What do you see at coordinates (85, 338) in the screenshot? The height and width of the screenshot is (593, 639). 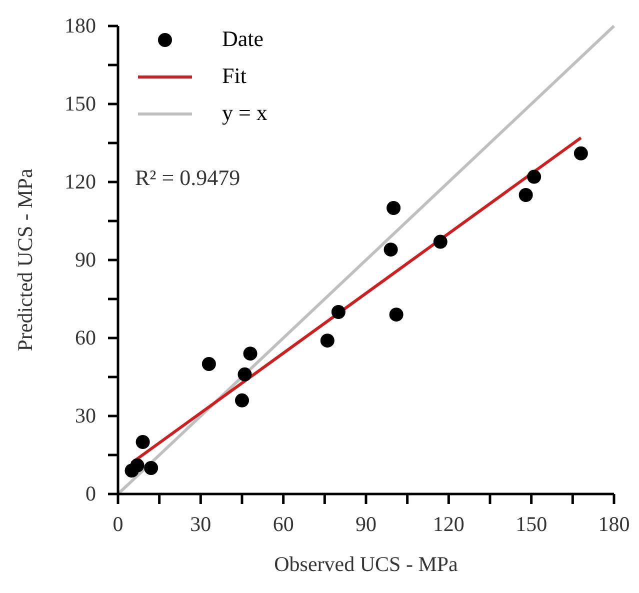 I see `y-tick-label: 60` at bounding box center [85, 338].